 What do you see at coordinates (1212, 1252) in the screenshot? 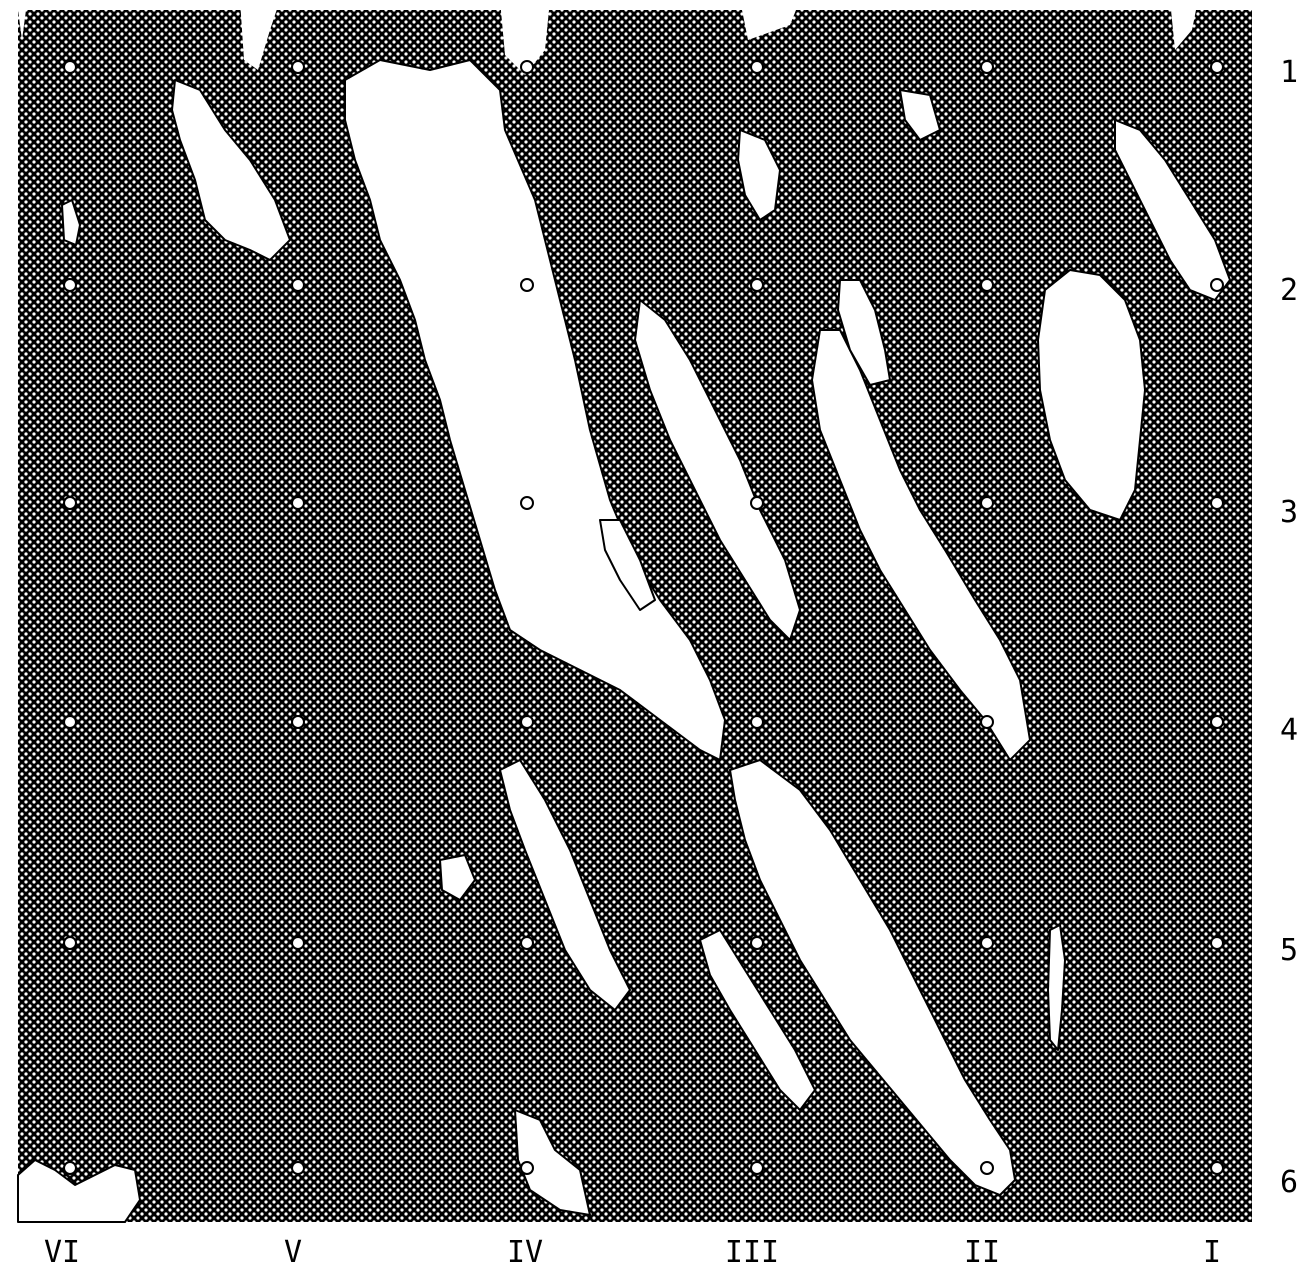
I see `column-label-i: I` at bounding box center [1212, 1252].